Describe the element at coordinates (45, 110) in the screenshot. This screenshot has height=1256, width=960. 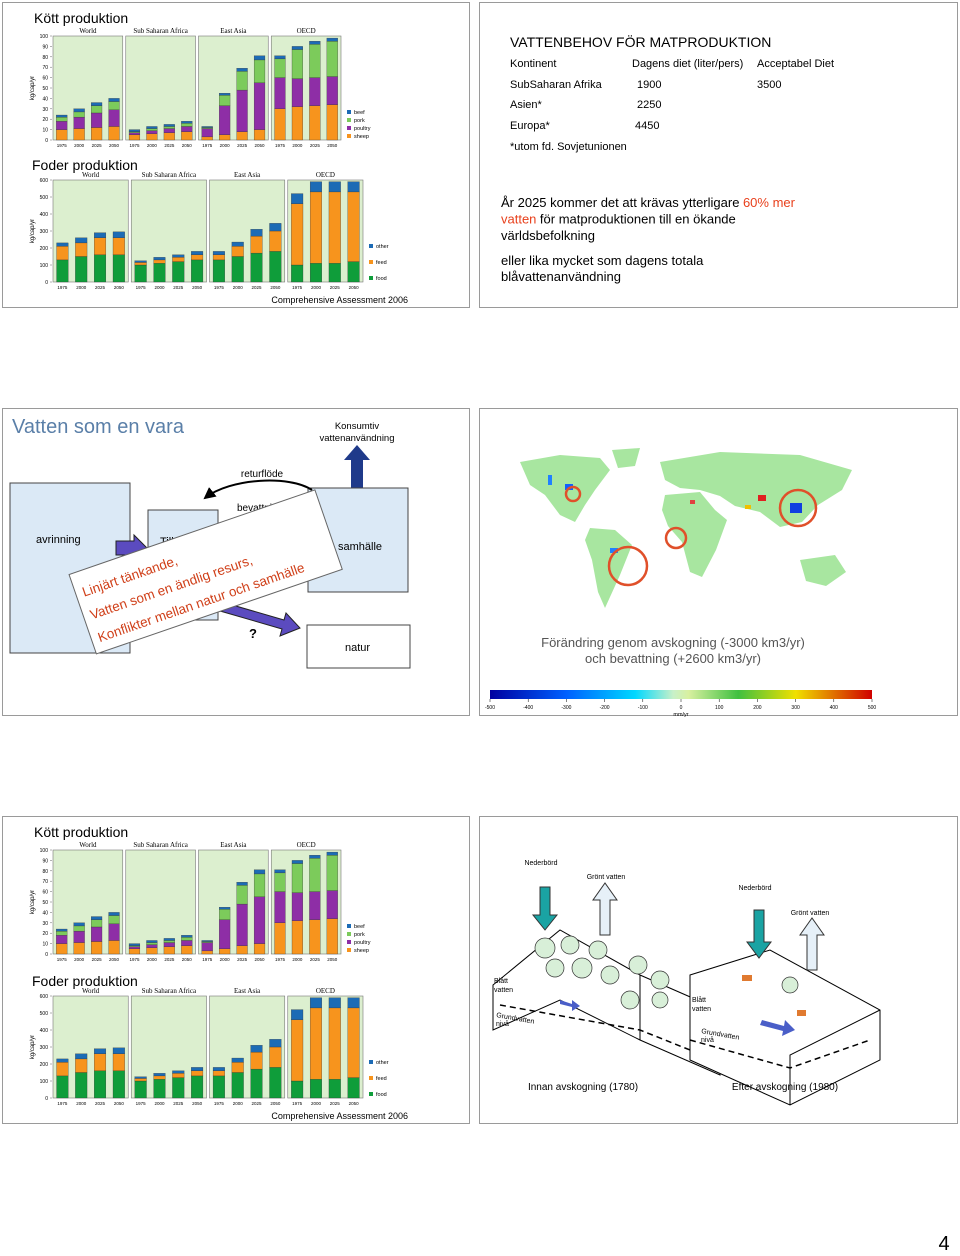
I see `y-tick-label: 30` at that location.